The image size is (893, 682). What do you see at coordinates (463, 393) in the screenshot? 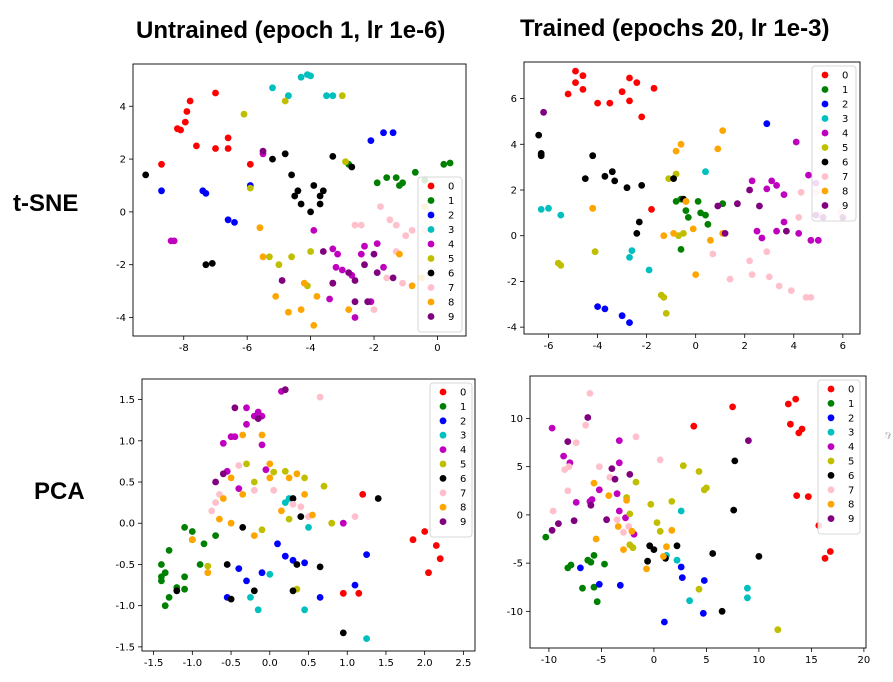
I see `legend-label-class-0: 0` at bounding box center [463, 393].